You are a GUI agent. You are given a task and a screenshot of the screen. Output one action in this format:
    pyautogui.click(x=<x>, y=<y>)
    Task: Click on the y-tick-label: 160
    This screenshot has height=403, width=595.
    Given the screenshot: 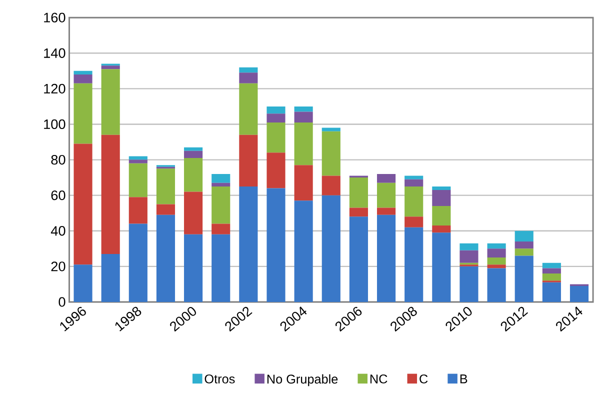 What is the action you would take?
    pyautogui.click(x=55, y=17)
    